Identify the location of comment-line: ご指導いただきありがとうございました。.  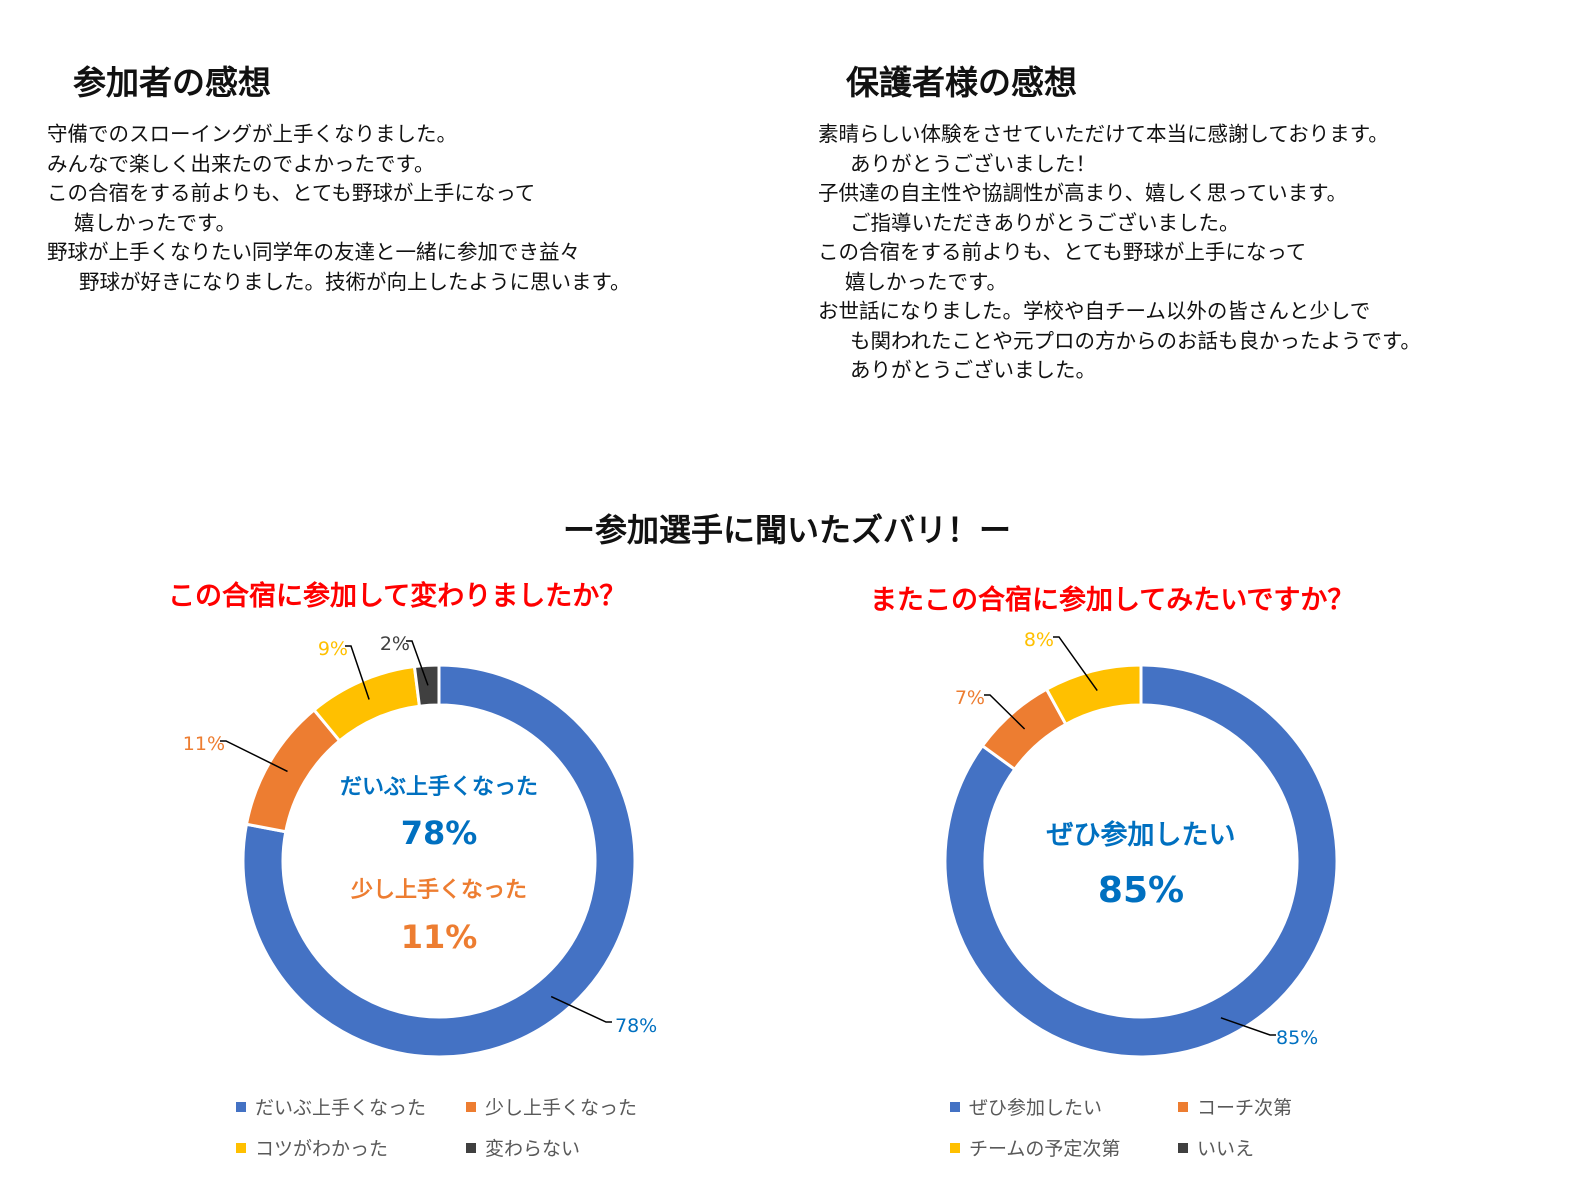
(1045, 222).